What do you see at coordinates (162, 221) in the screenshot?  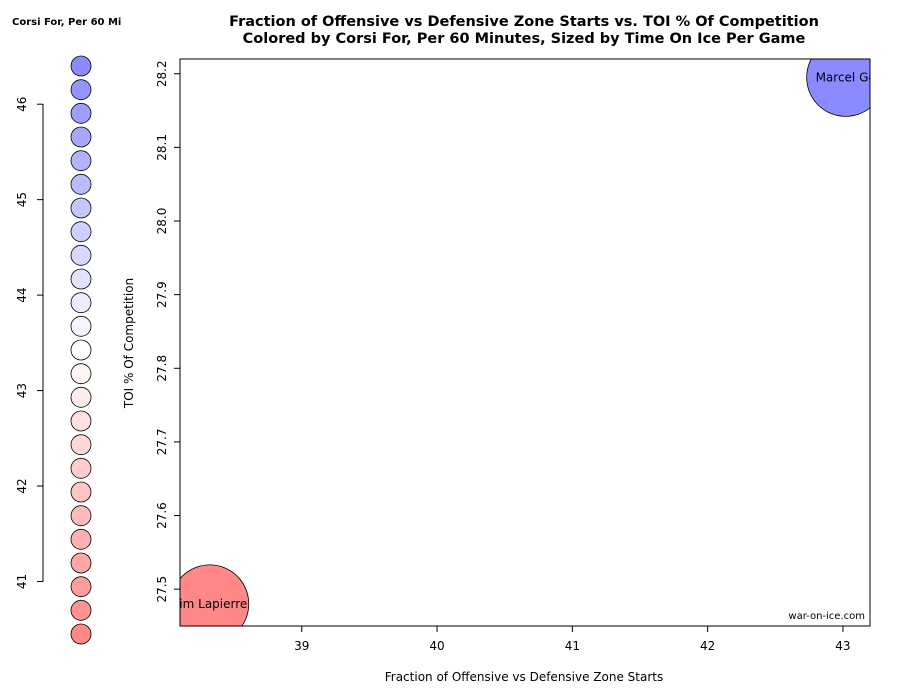 I see `y-tick-label: 28.0` at bounding box center [162, 221].